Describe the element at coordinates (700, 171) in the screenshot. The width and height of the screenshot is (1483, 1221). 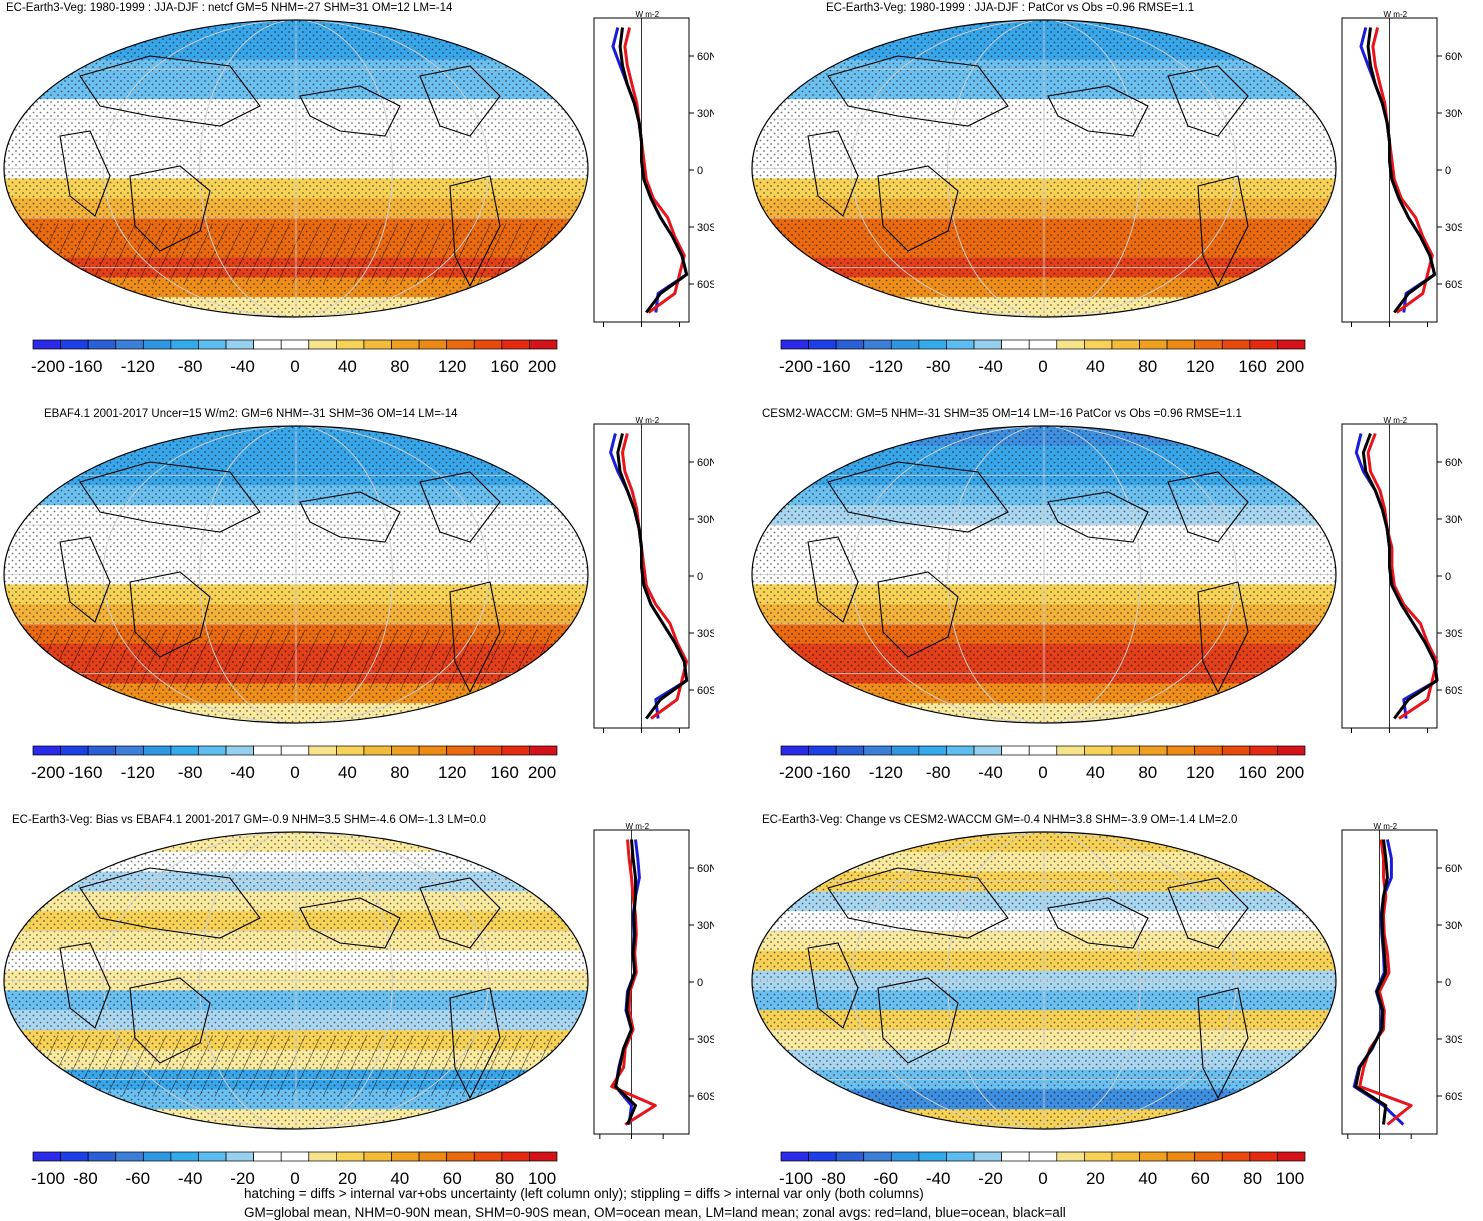
I see `zonal-lat-tick: 0` at that location.